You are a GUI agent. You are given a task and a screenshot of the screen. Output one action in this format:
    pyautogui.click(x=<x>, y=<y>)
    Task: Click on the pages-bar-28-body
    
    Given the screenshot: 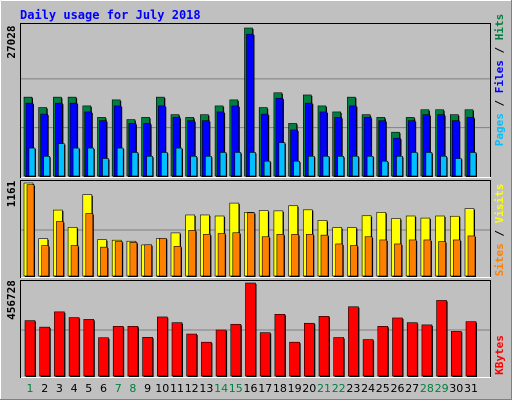 What is the action you would take?
    pyautogui.click(x=429, y=164)
    